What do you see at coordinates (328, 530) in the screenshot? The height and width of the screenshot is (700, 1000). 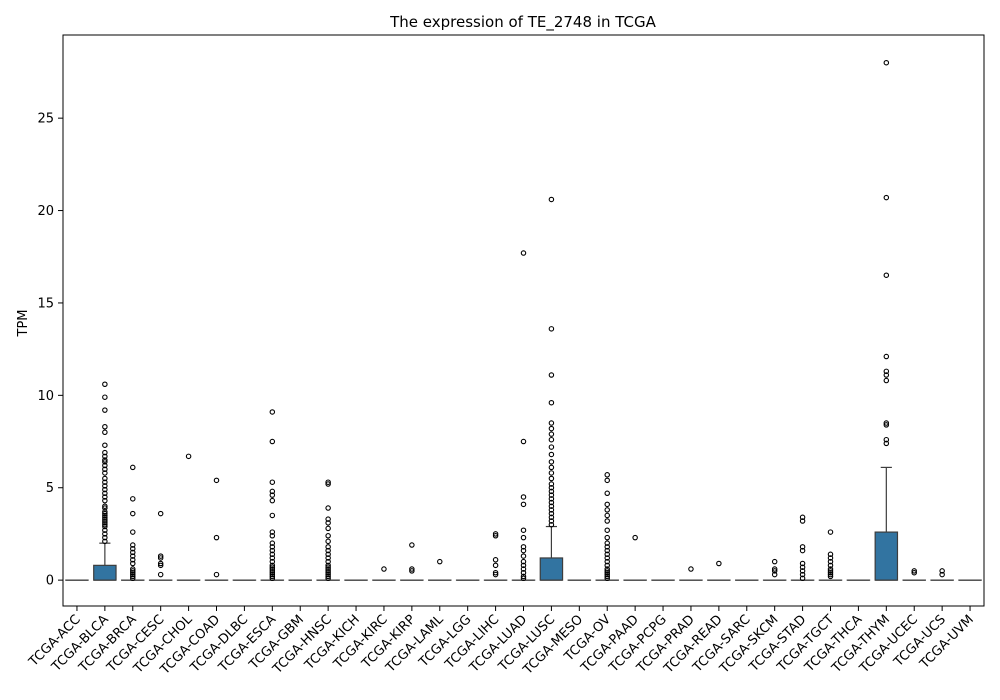 I see `box-tcga-hnsc` at bounding box center [328, 530].